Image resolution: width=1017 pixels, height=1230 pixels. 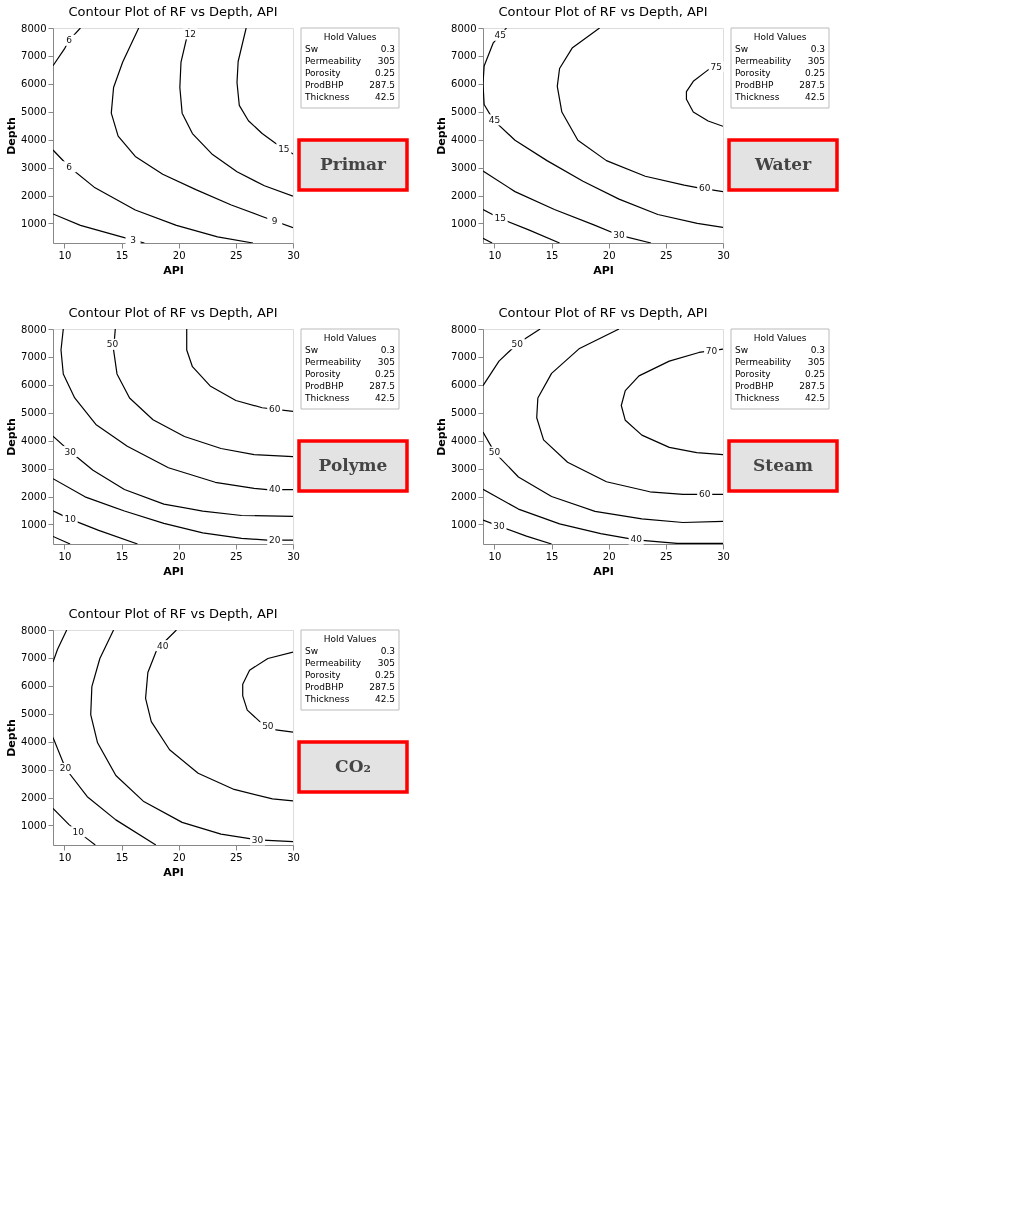 I want to click on text: Polyme, so click(x=353, y=465).